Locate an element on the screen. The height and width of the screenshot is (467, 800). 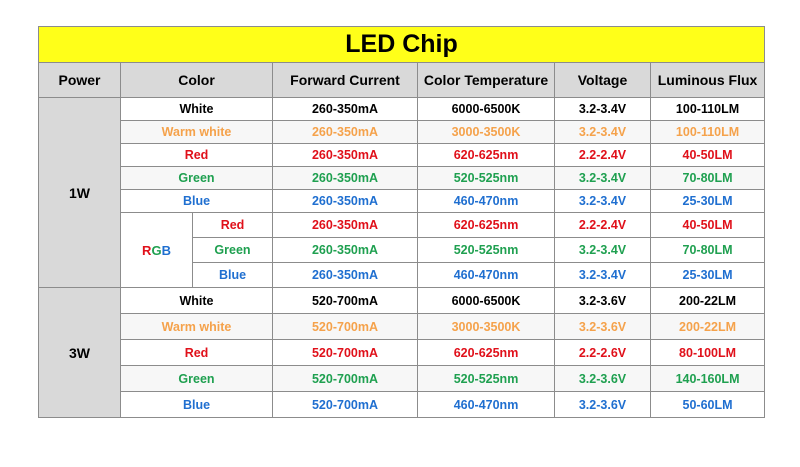
header-power: Power is located at coordinates (79, 80).